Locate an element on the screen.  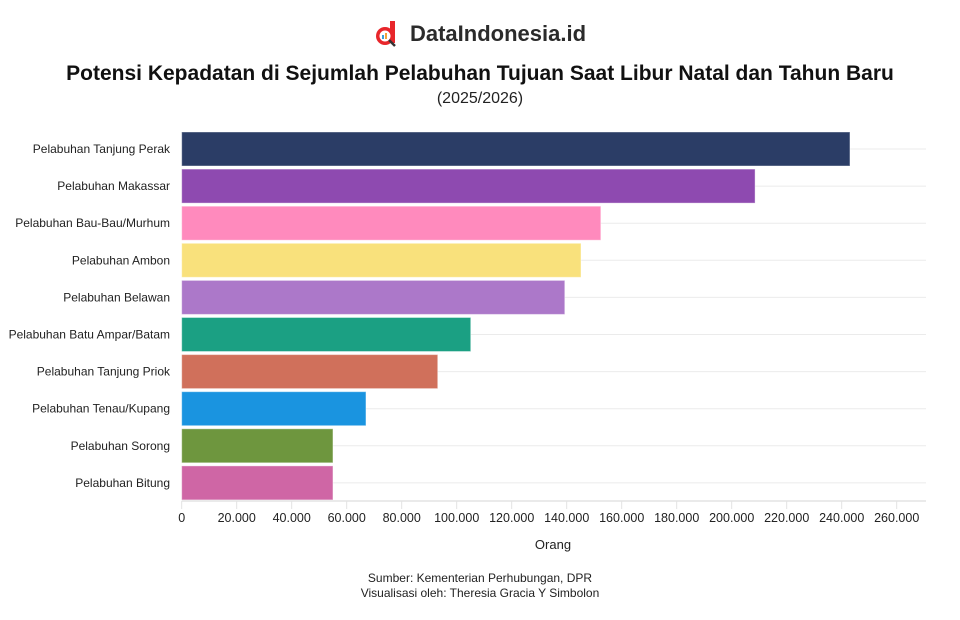
x-tick-label: 60.000 is located at coordinates (347, 518).